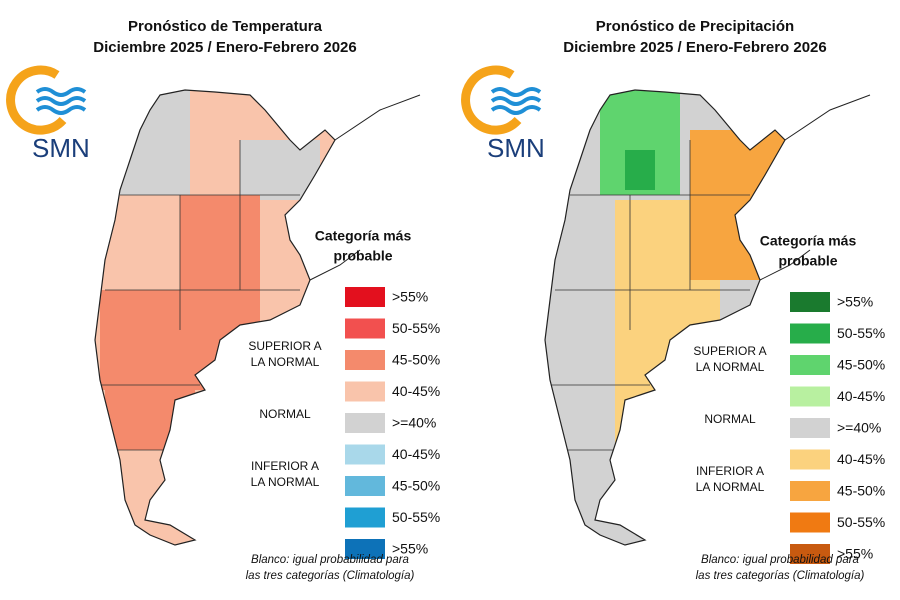 This screenshot has height=600, width=900. I want to click on title: Pronóstico de Temperatura, so click(225, 26).